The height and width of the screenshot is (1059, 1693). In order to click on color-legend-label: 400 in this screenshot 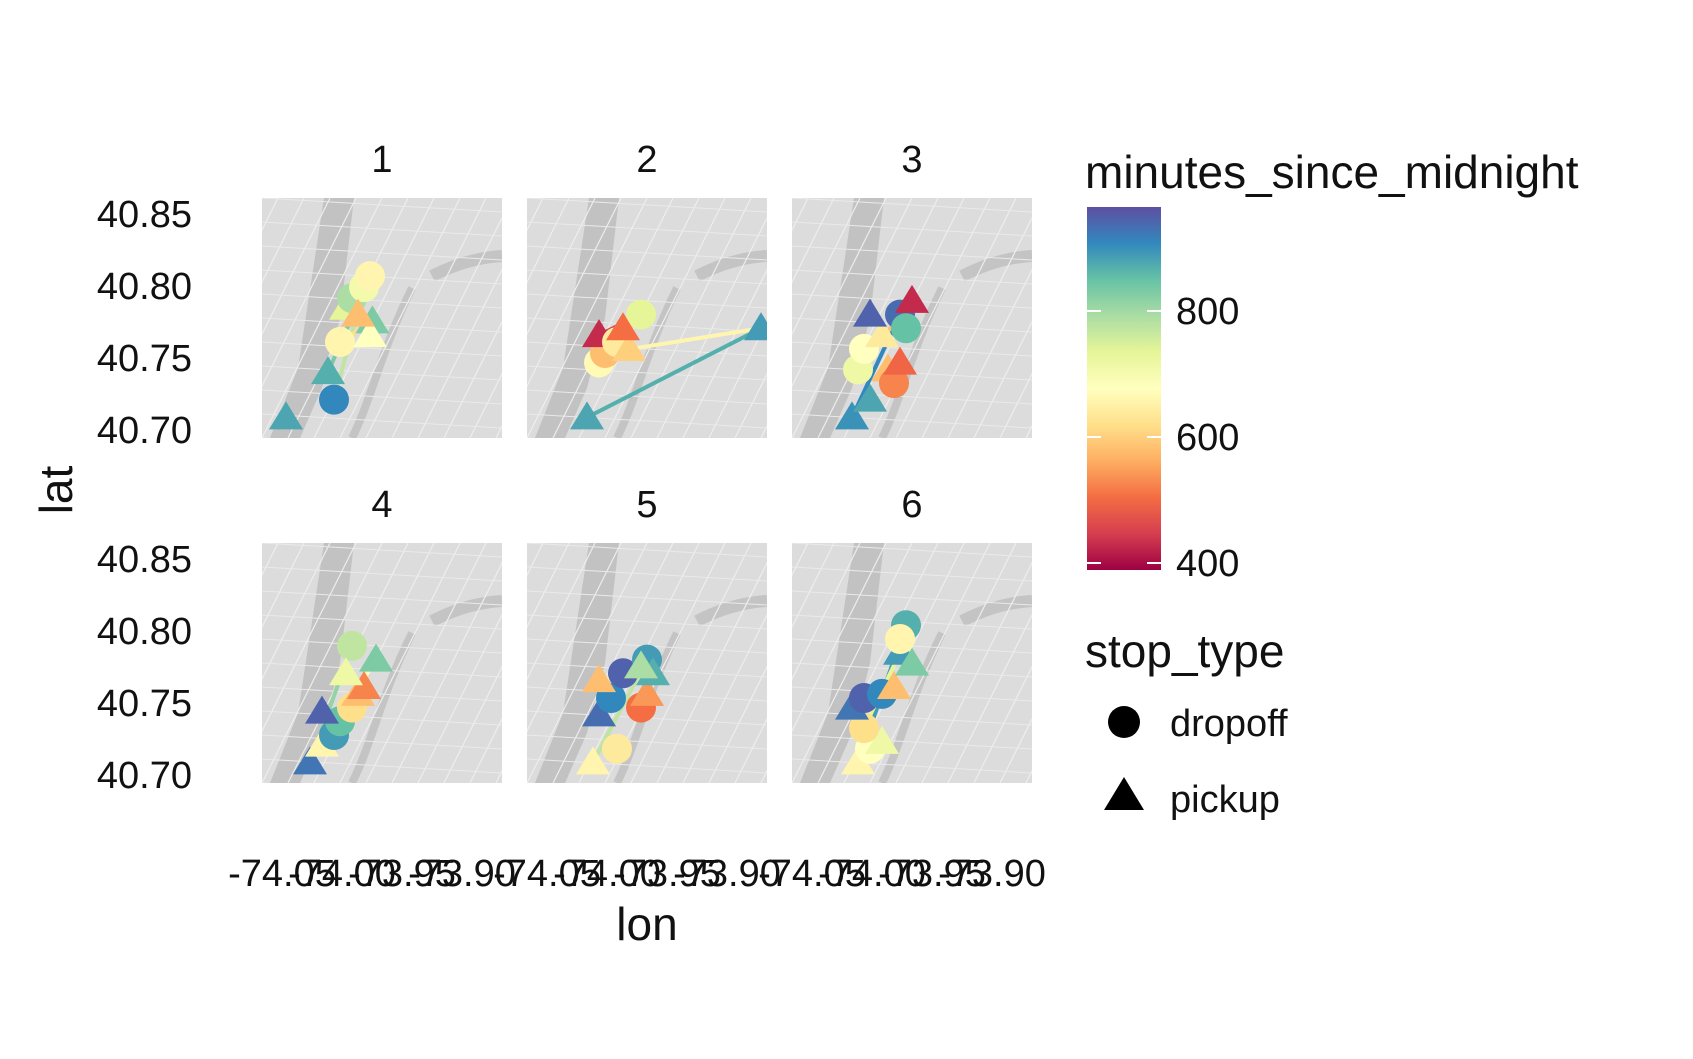, I will do `click(1207, 564)`.